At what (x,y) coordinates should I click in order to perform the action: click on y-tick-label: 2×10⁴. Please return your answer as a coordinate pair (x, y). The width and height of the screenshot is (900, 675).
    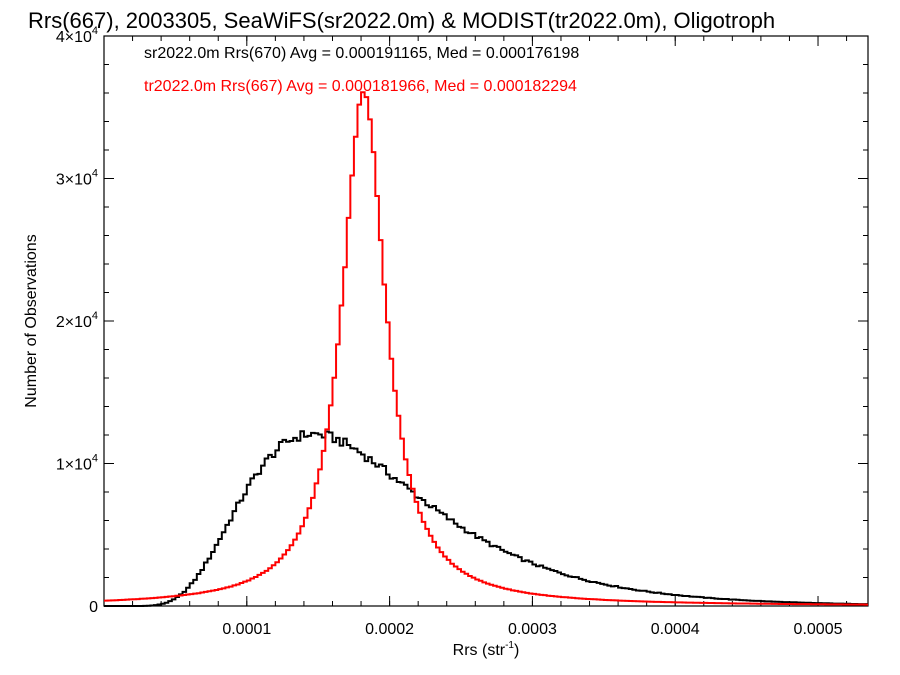
    Looking at the image, I should click on (77, 320).